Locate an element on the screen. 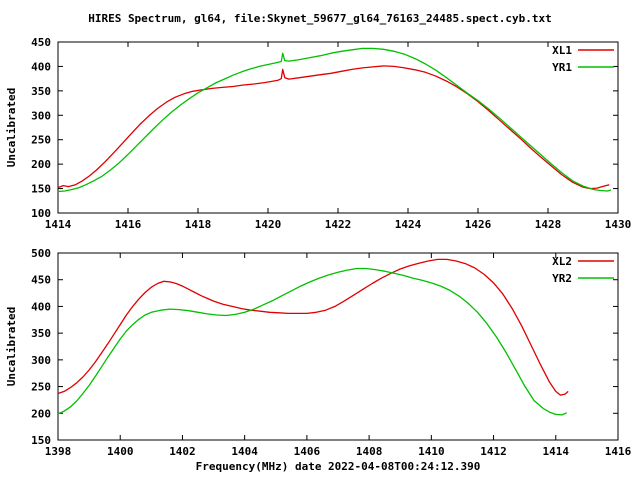 The height and width of the screenshot is (480, 640). bottom-panel-y-tick-label: 350 is located at coordinates (41, 333).